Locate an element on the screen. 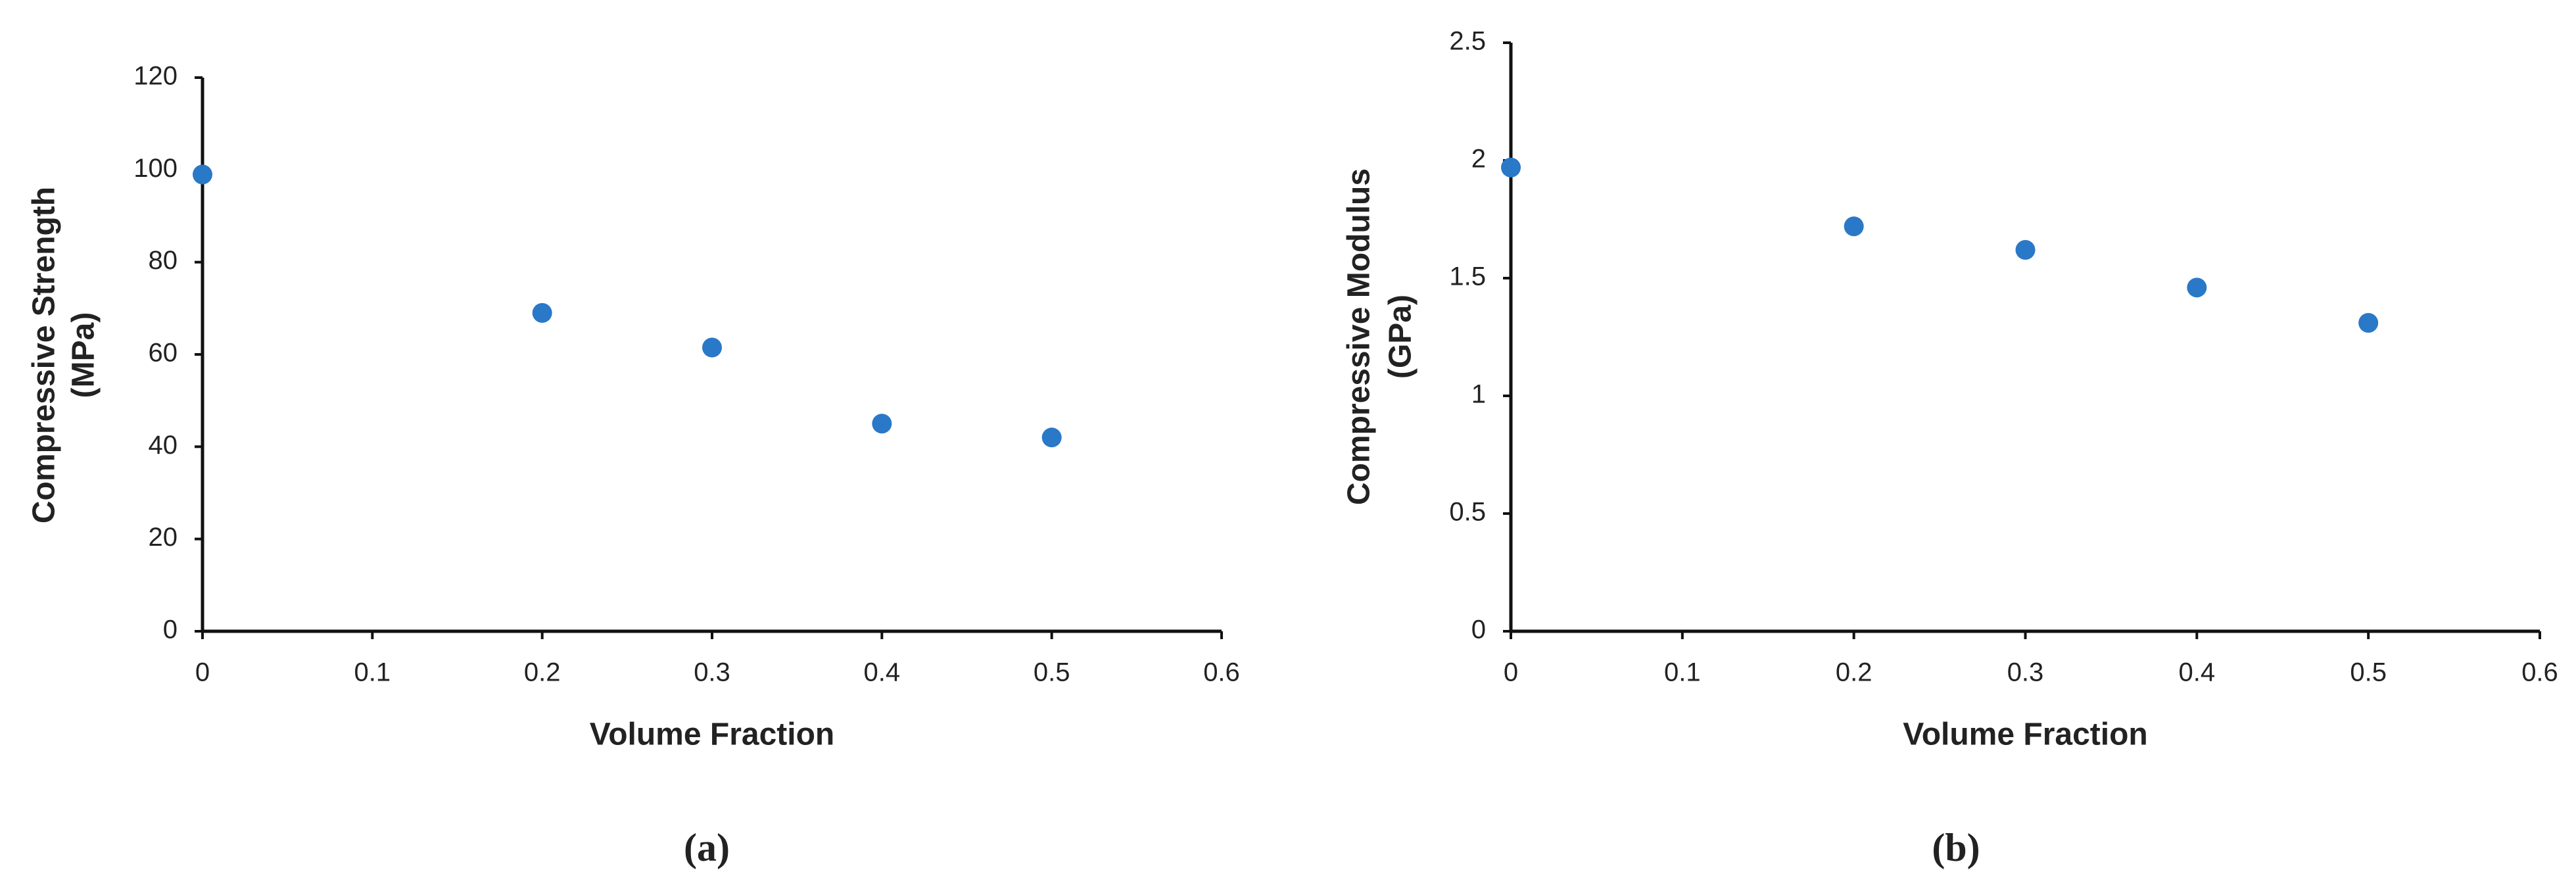 This screenshot has height=891, width=2576. y-tick-label: 2.5 is located at coordinates (1468, 41).